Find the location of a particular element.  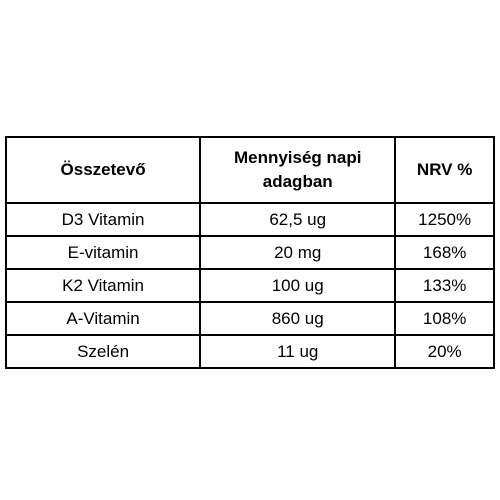

table-row: E-vitamin 20 mg 168% is located at coordinates (249, 252).